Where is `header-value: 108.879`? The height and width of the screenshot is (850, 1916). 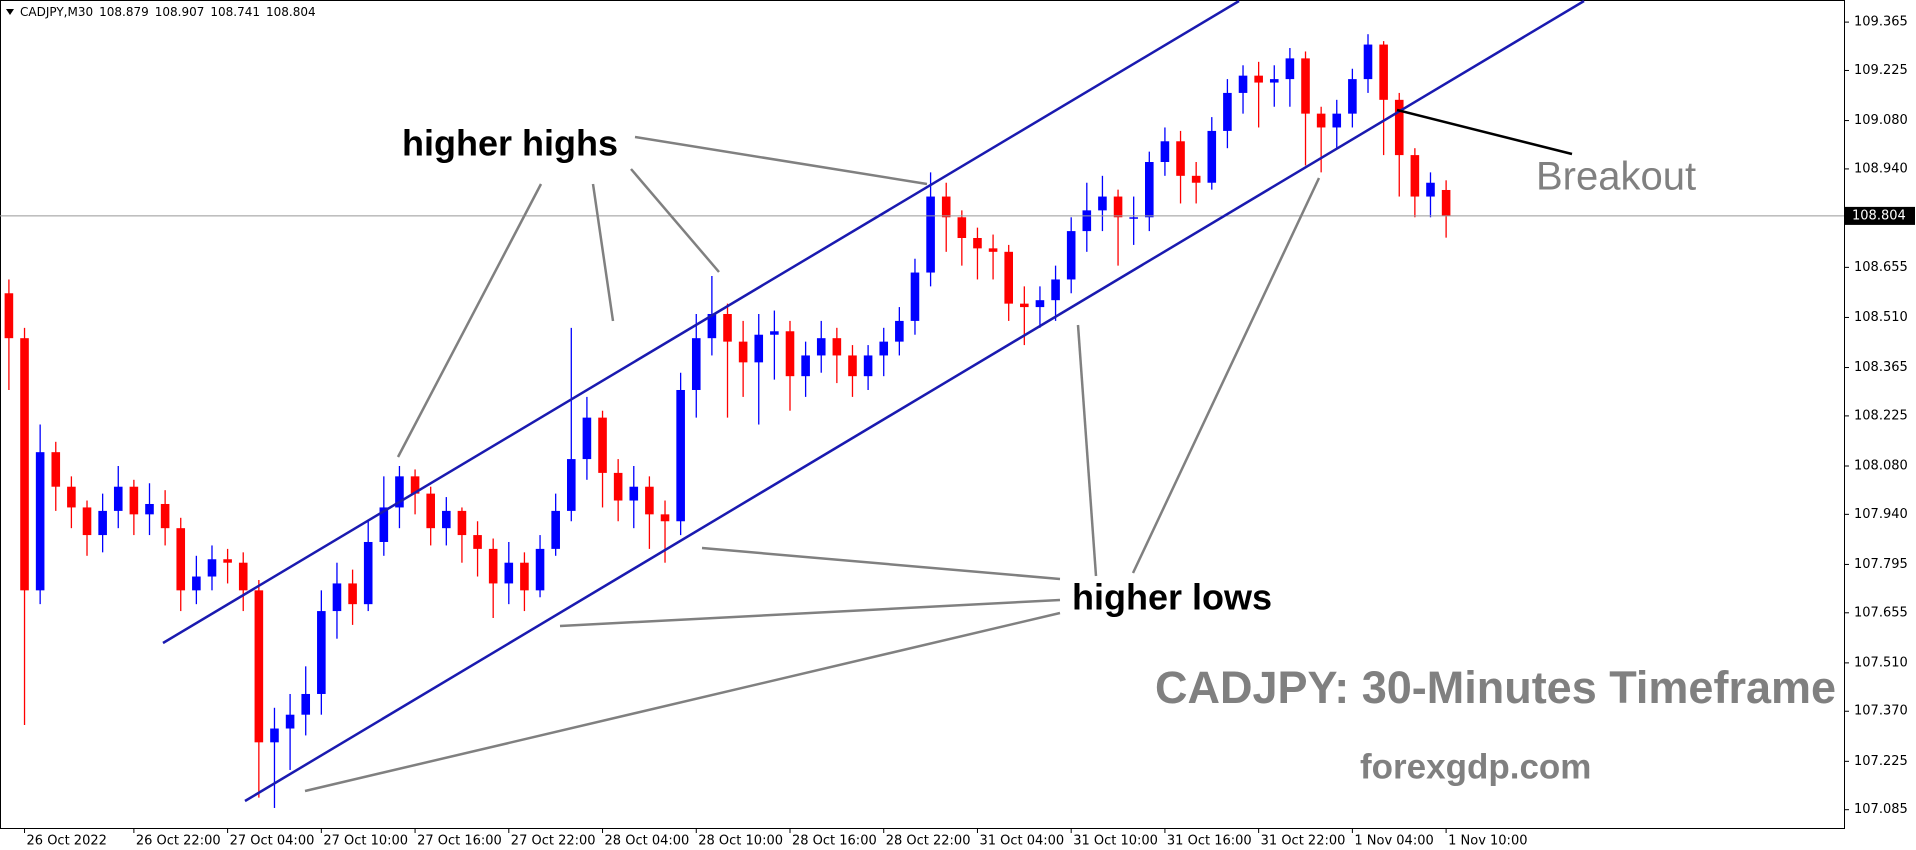
header-value: 108.879 is located at coordinates (124, 12).